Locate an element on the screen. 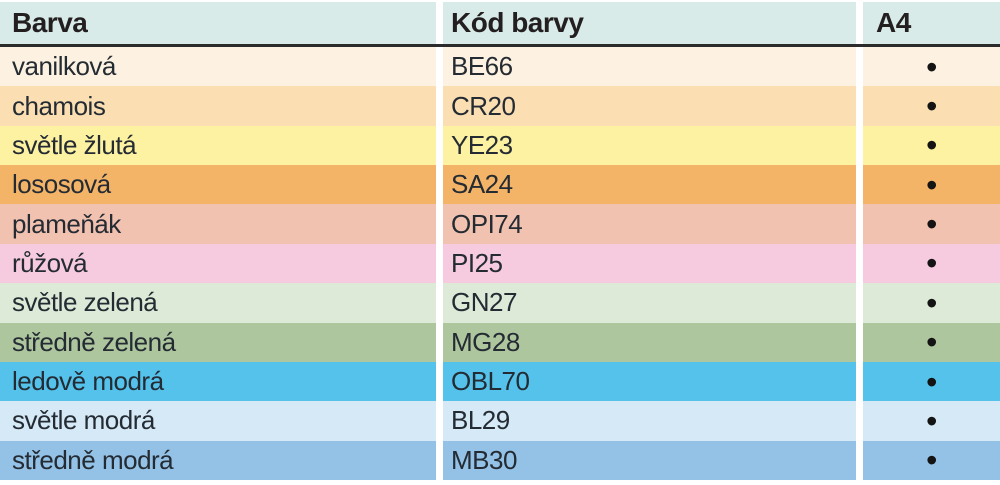 The height and width of the screenshot is (485, 1000). cell-color-code: GN27 is located at coordinates (649, 302).